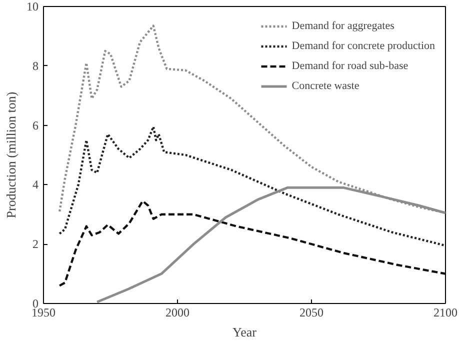 This screenshot has height=342, width=459. Describe the element at coordinates (343, 26) in the screenshot. I see `legend-label: Demand for aggregates` at that location.